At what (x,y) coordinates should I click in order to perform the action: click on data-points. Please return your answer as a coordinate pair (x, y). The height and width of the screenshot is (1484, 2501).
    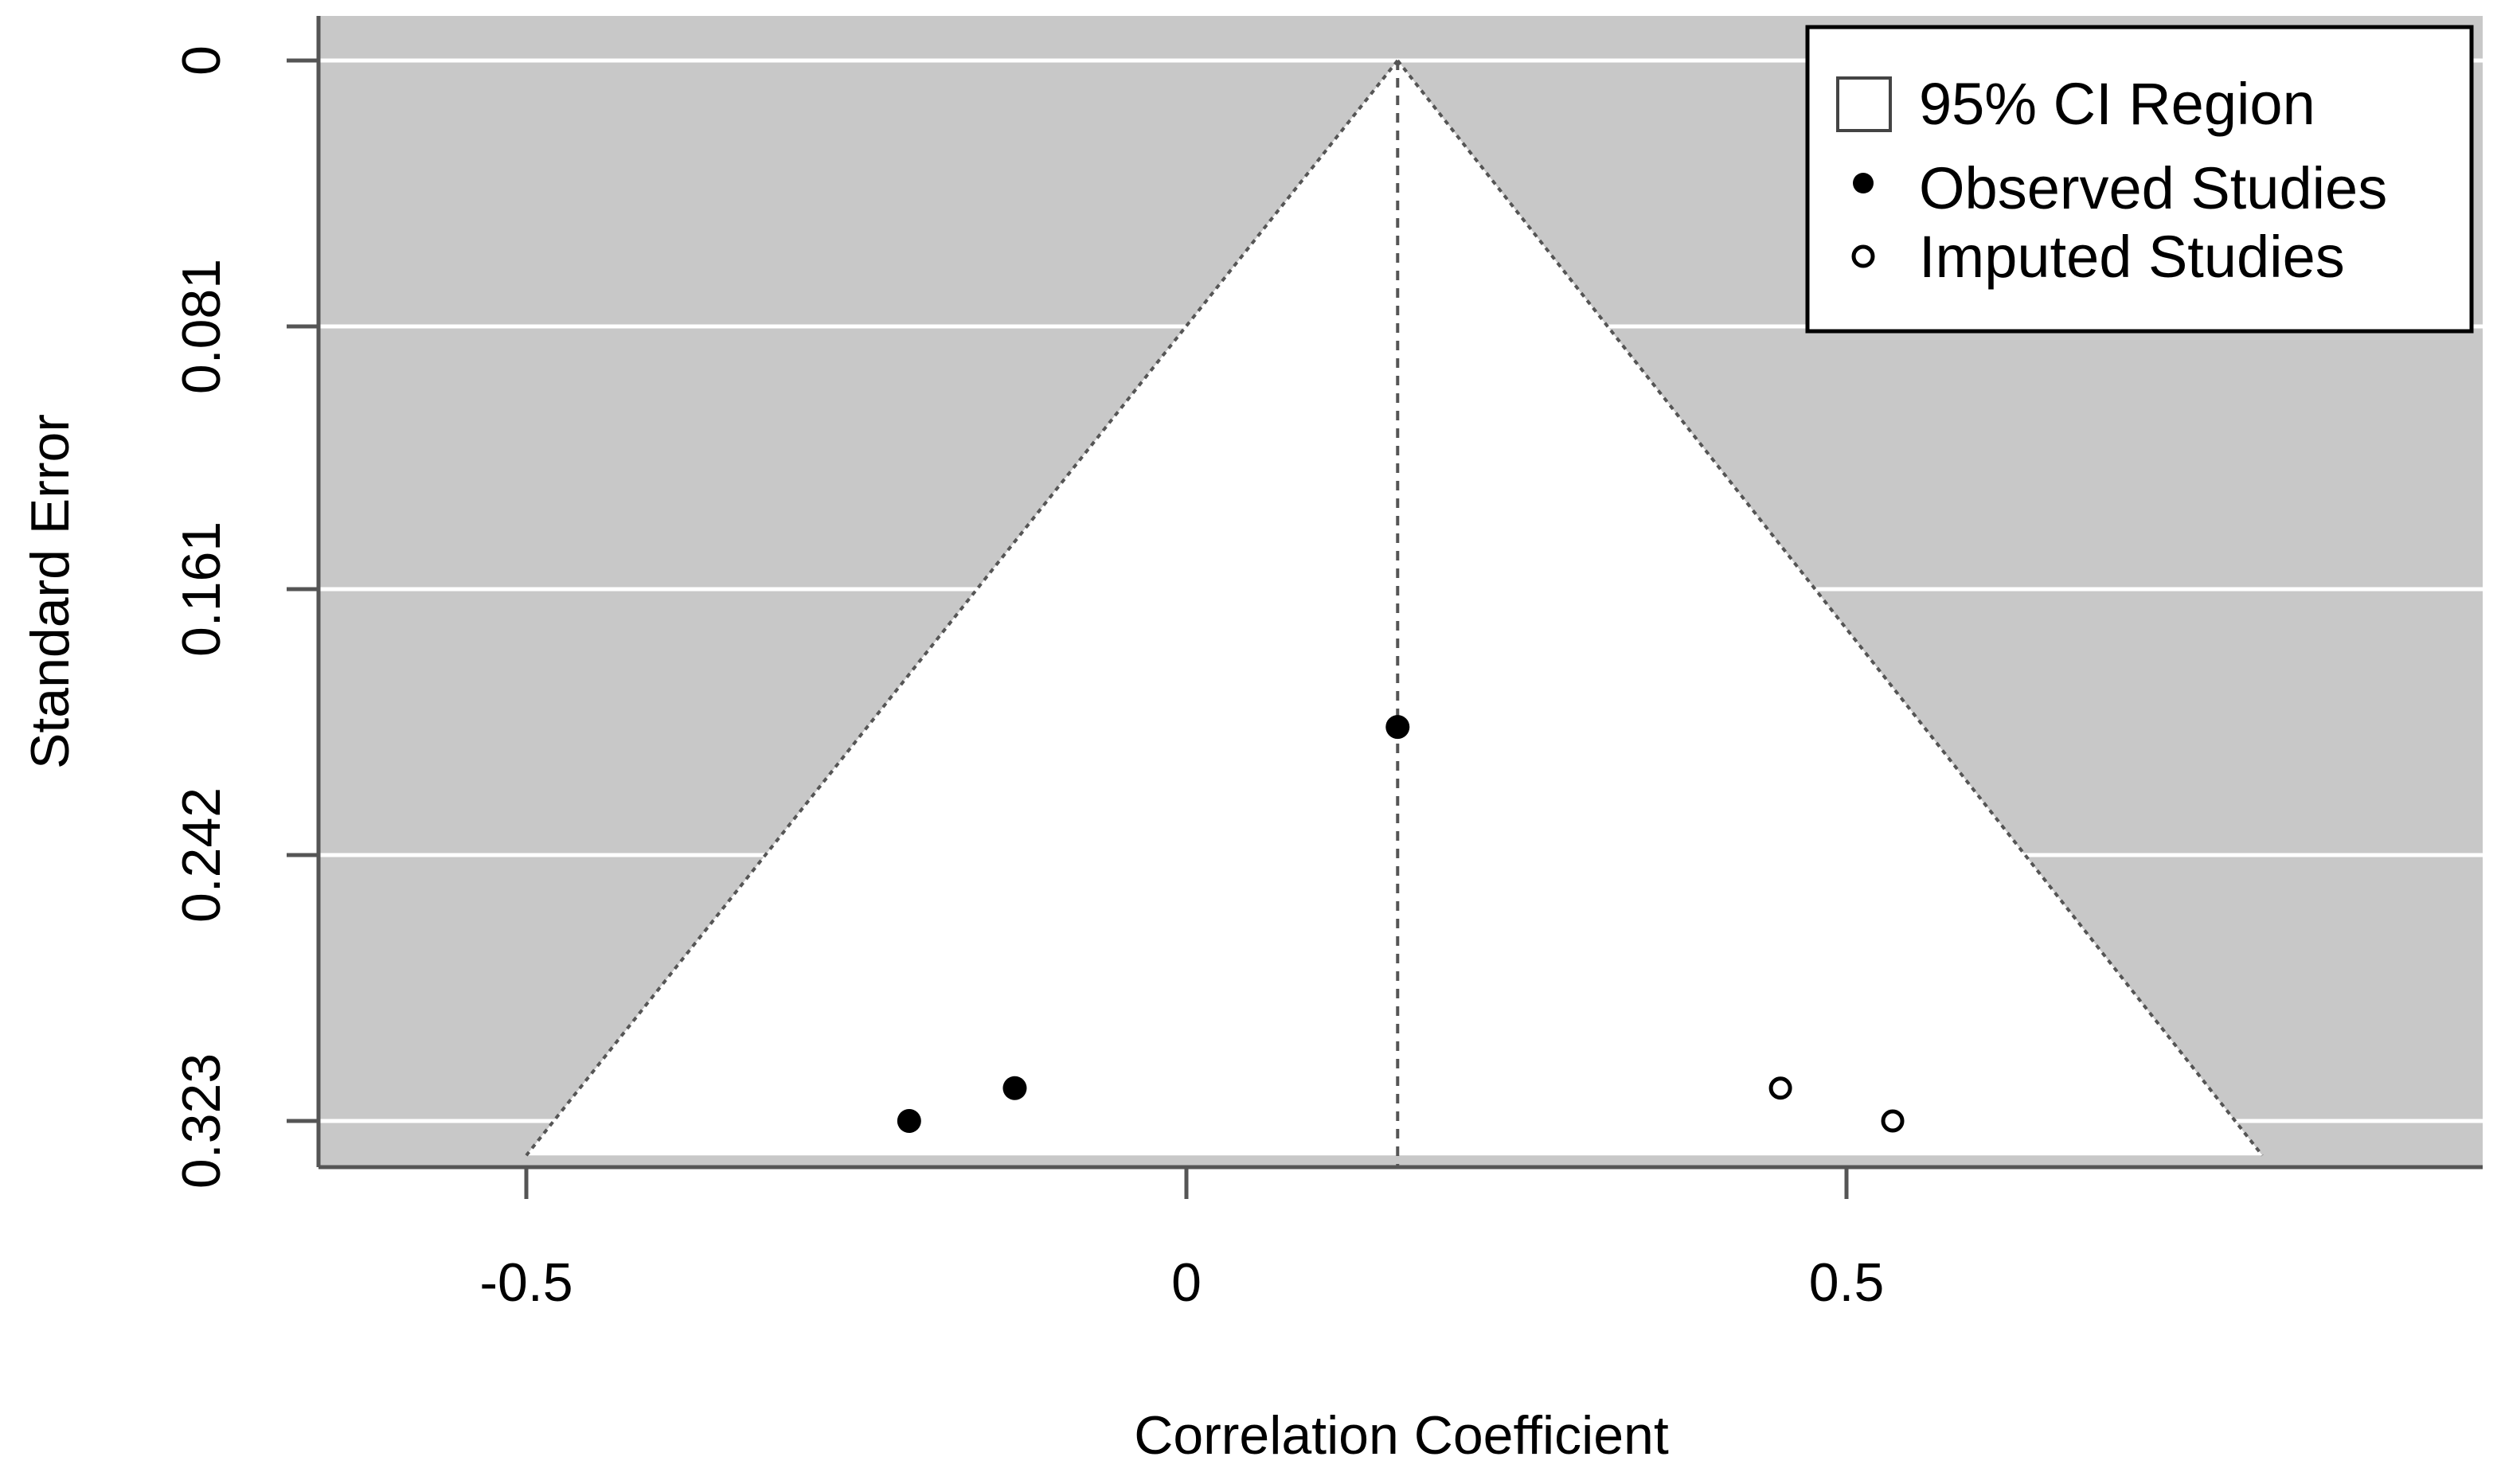
    Looking at the image, I should click on (1401, 924).